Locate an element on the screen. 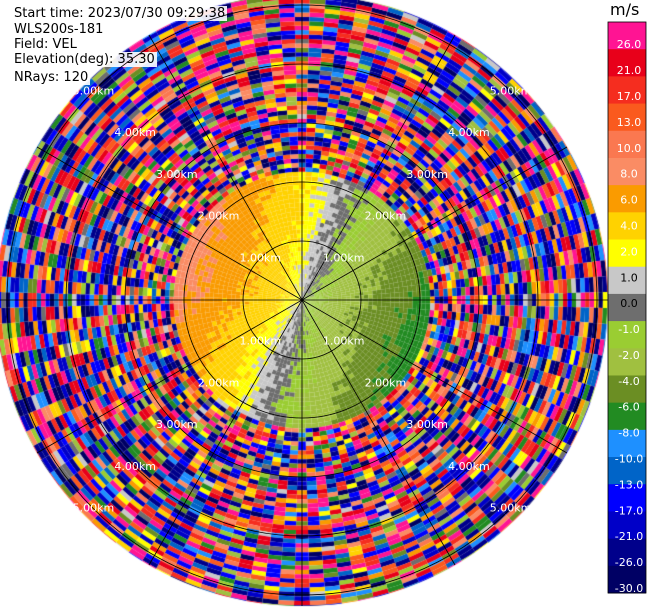 This screenshot has width=647, height=607. field-label: Field: VEL is located at coordinates (45, 44).